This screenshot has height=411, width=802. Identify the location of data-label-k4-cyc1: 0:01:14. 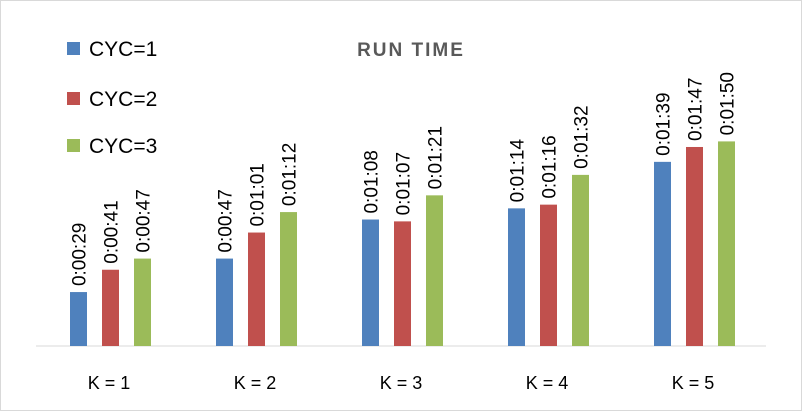
(518, 171).